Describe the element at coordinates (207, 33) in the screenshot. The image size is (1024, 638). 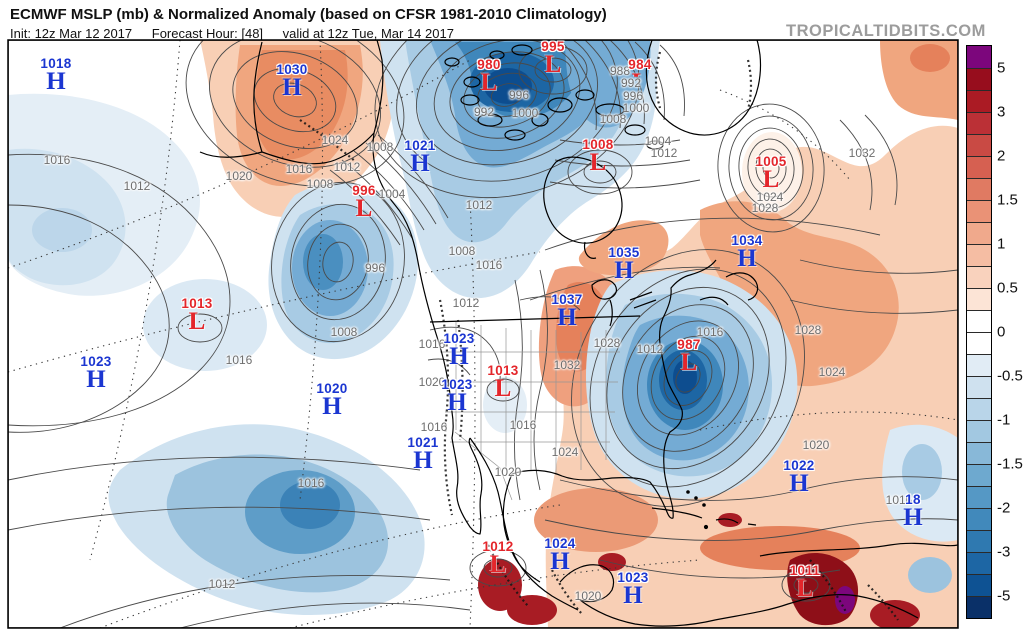
I see `forecast-hour: Forecast Hour: [48]` at that location.